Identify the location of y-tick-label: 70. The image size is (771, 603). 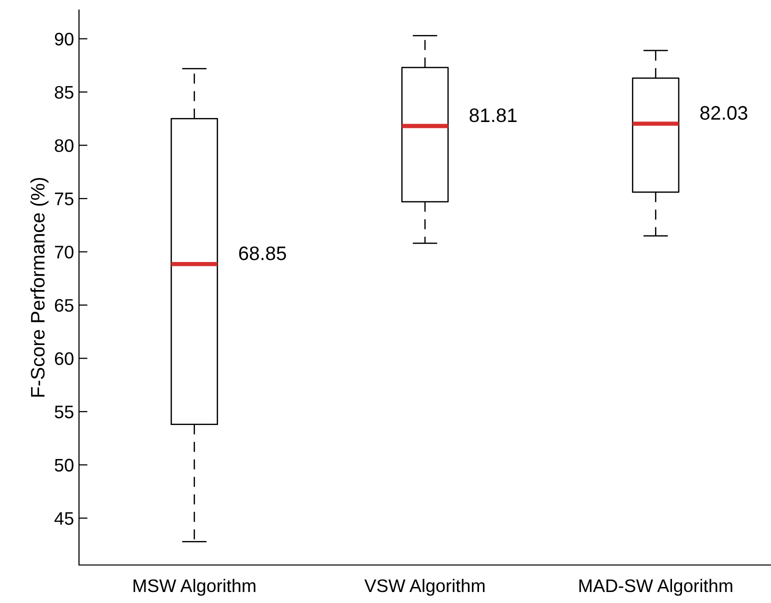
(64, 252).